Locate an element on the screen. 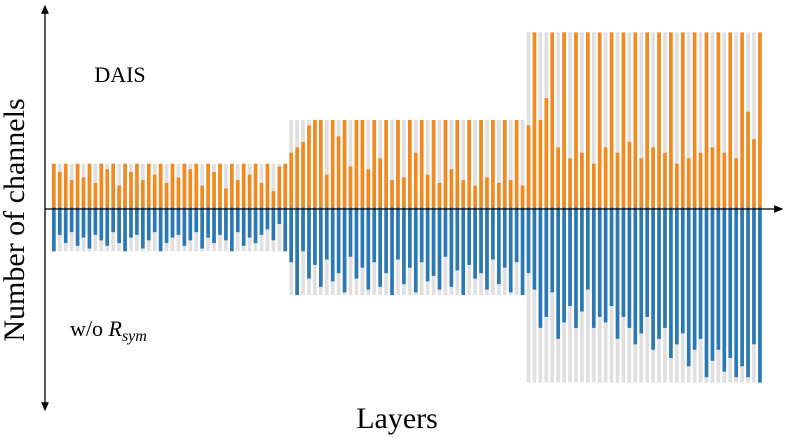 This screenshot has width=789, height=438. x-axis-label: Layers is located at coordinates (397, 418).